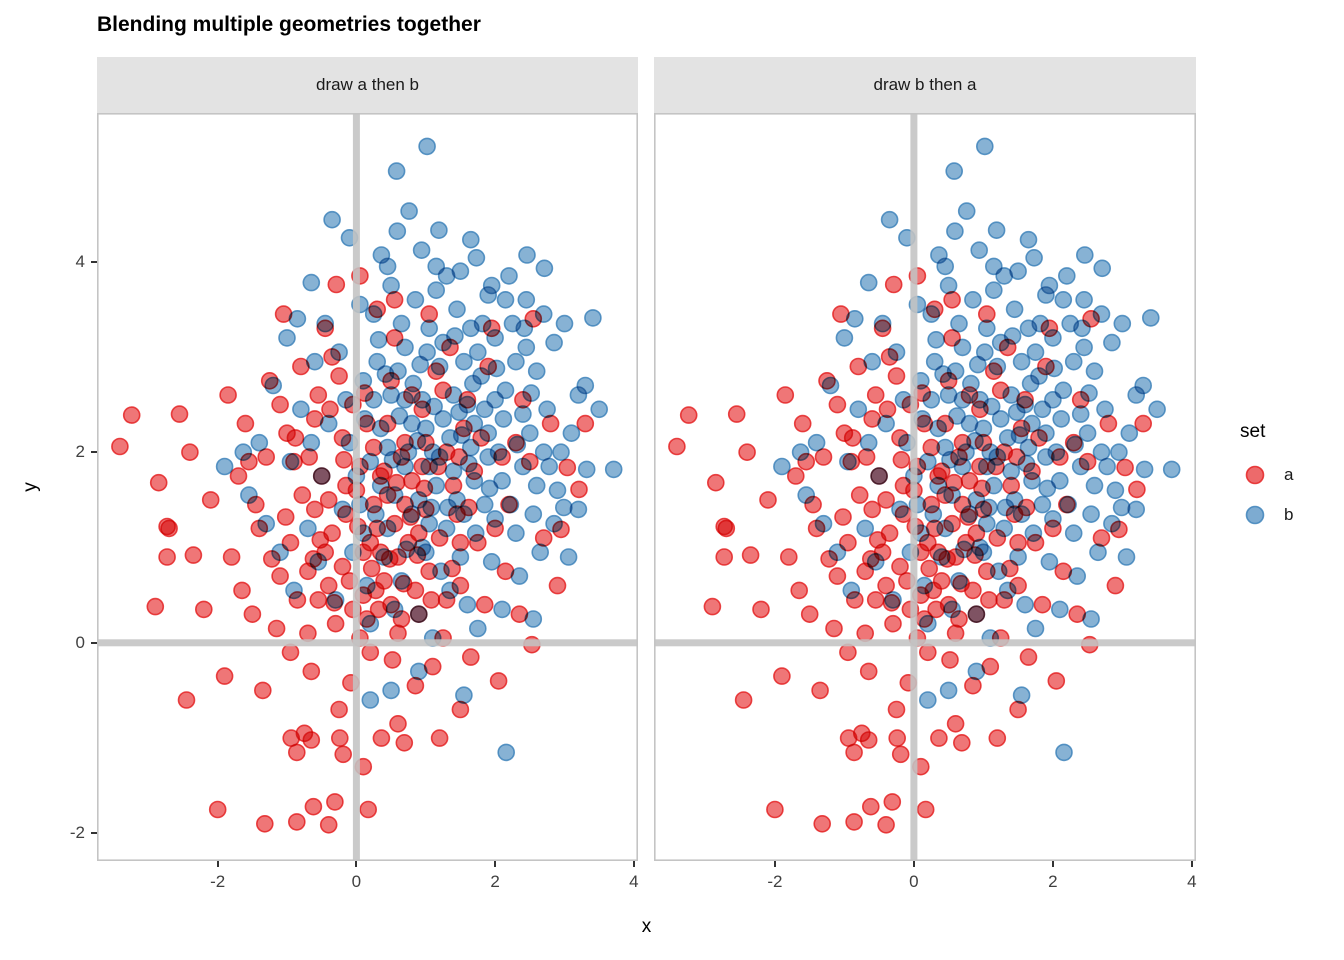 Image resolution: width=1344 pixels, height=960 pixels. What do you see at coordinates (646, 926) in the screenshot?
I see `x-axis-title: x` at bounding box center [646, 926].